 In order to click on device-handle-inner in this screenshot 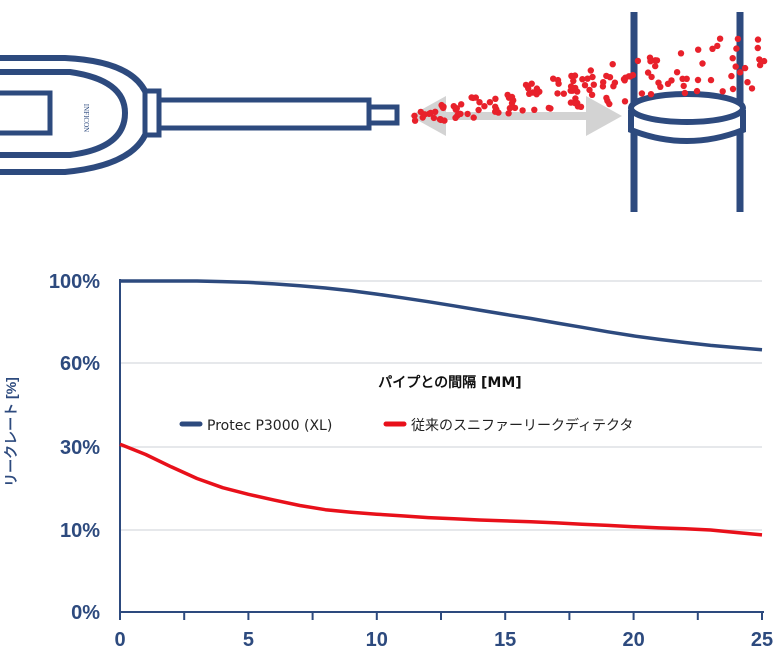, I will do `click(64, 113)`.